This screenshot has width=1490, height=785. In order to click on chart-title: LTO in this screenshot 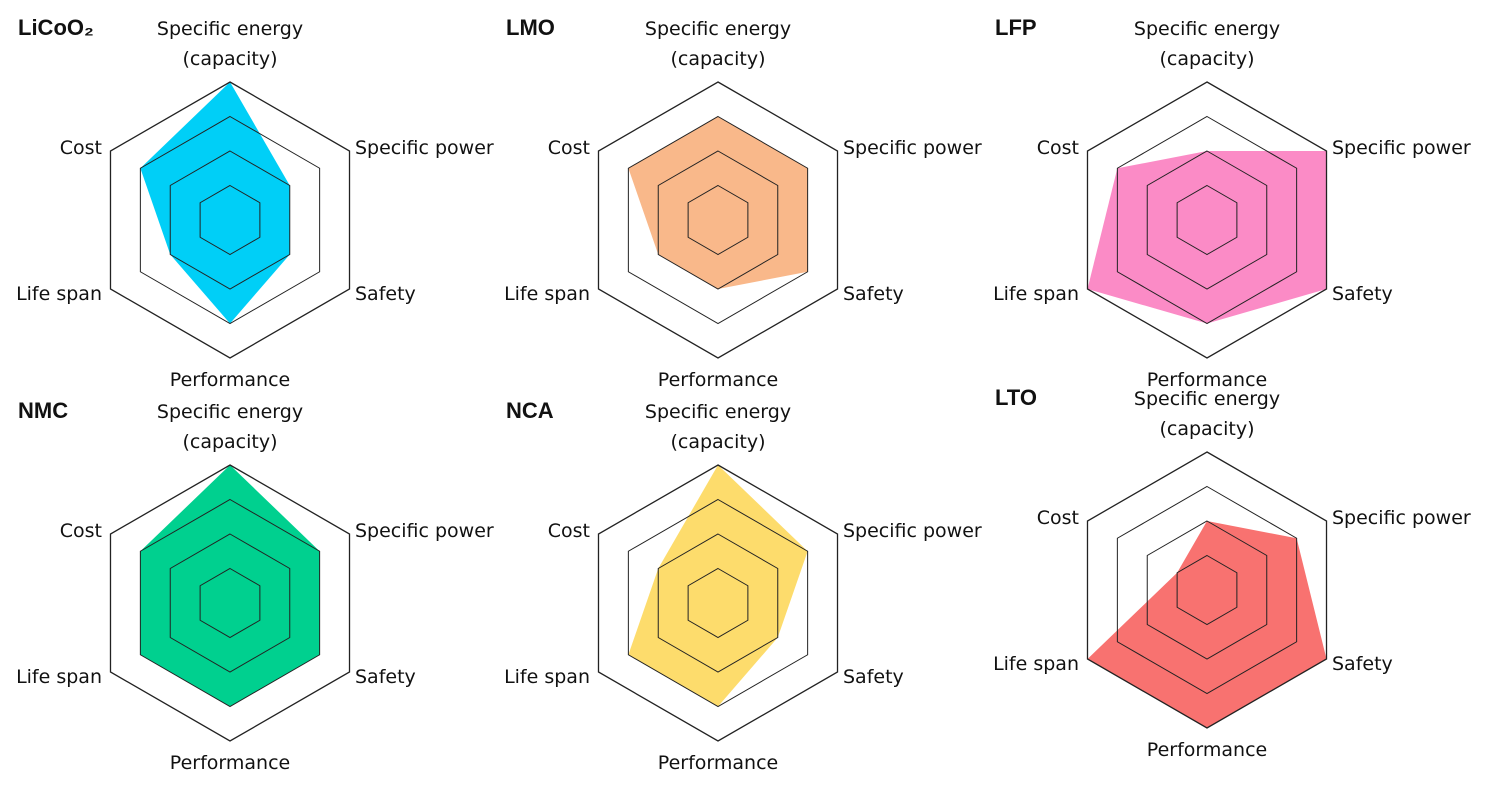, I will do `click(1016, 397)`.